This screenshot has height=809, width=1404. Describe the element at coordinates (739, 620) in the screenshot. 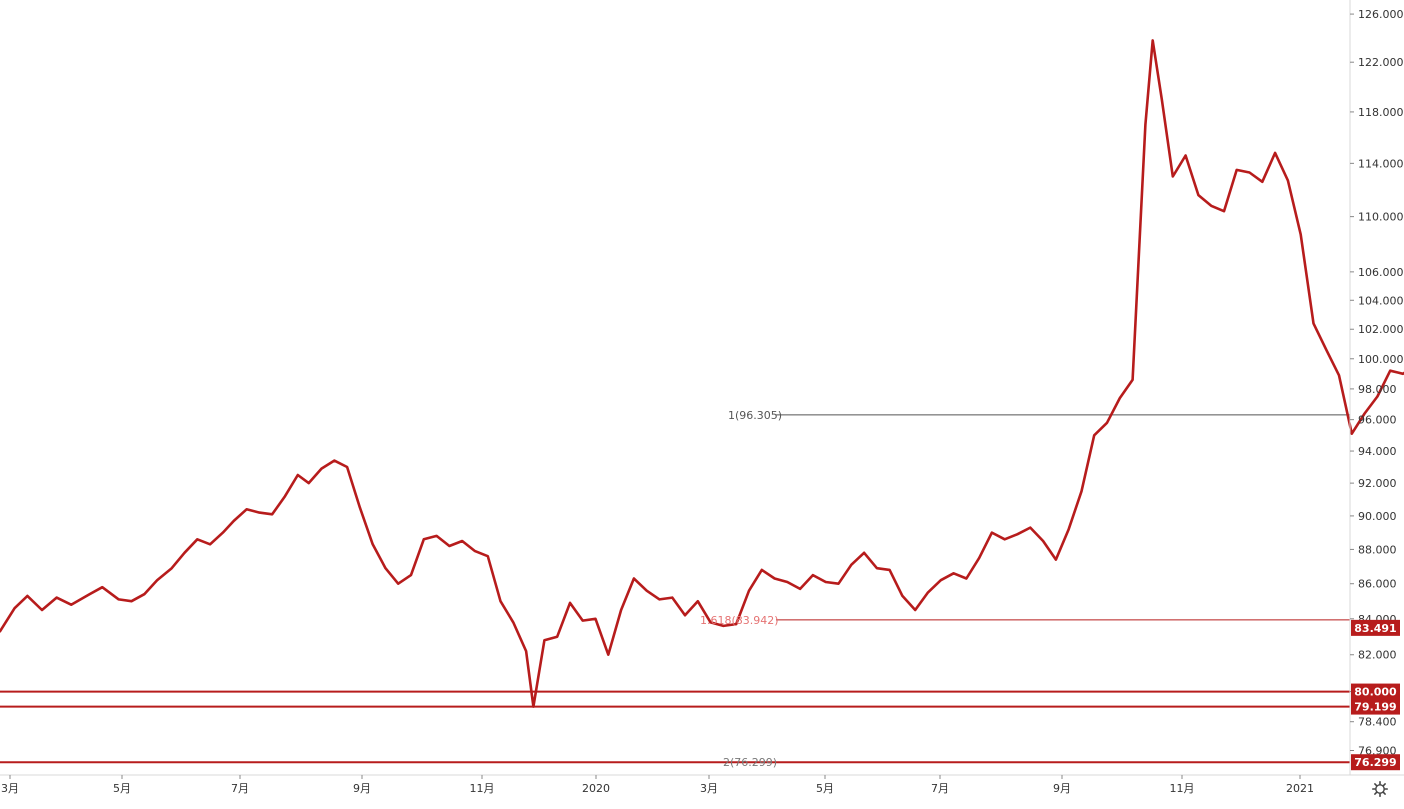

I see `fib-level-label: 1.618(83.942)` at that location.